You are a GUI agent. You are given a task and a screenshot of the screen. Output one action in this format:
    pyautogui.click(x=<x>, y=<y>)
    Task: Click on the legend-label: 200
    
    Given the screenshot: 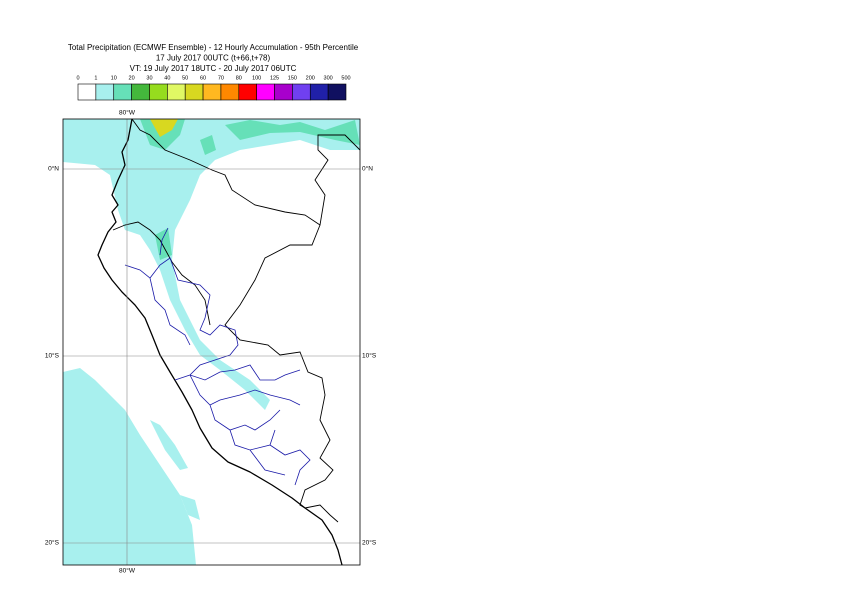 What is the action you would take?
    pyautogui.click(x=310, y=78)
    